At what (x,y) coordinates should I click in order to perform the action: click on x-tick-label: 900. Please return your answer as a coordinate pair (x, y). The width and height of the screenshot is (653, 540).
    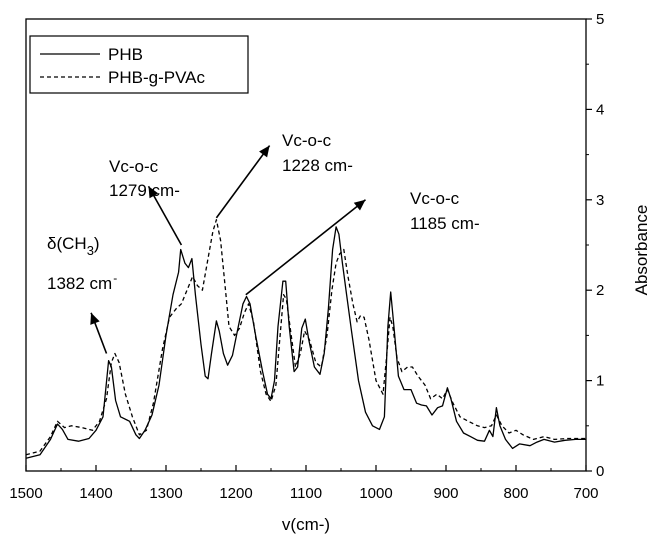
    Looking at the image, I should click on (445, 493).